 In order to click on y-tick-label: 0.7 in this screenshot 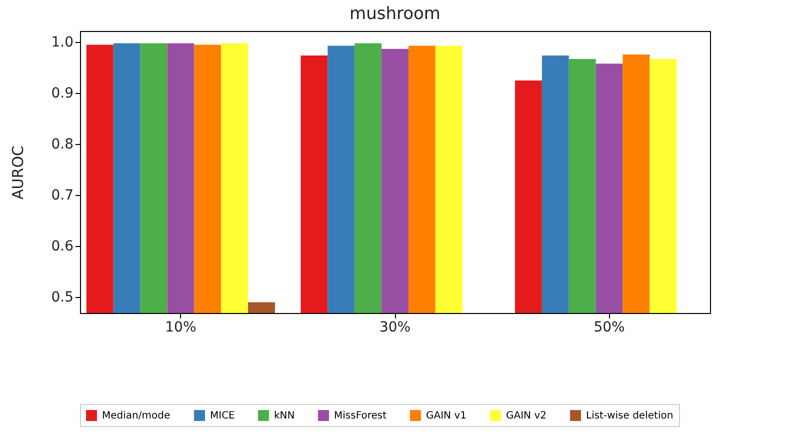, I will do `click(62, 196)`.